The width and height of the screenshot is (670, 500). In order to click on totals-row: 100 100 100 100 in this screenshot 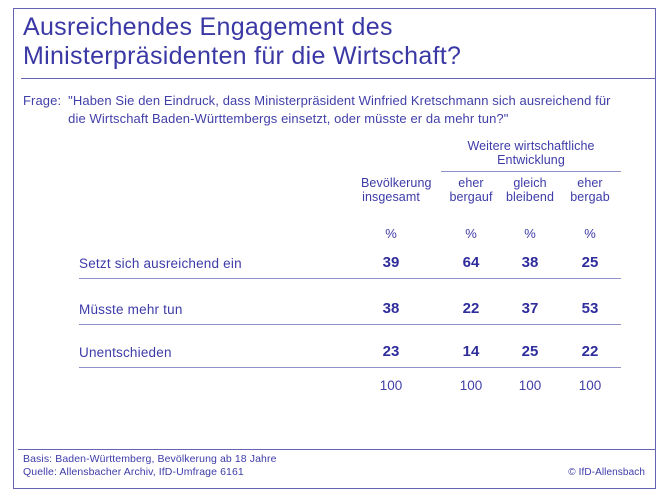, I will do `click(350, 380)`.